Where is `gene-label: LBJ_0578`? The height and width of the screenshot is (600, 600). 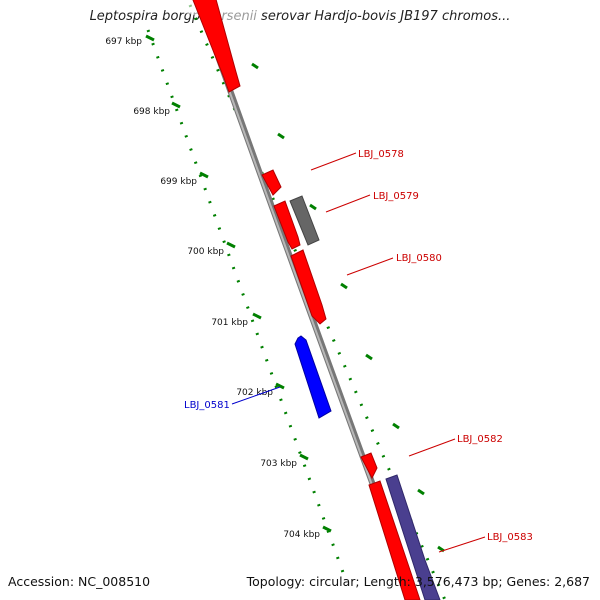 gene-label: LBJ_0578 is located at coordinates (381, 154).